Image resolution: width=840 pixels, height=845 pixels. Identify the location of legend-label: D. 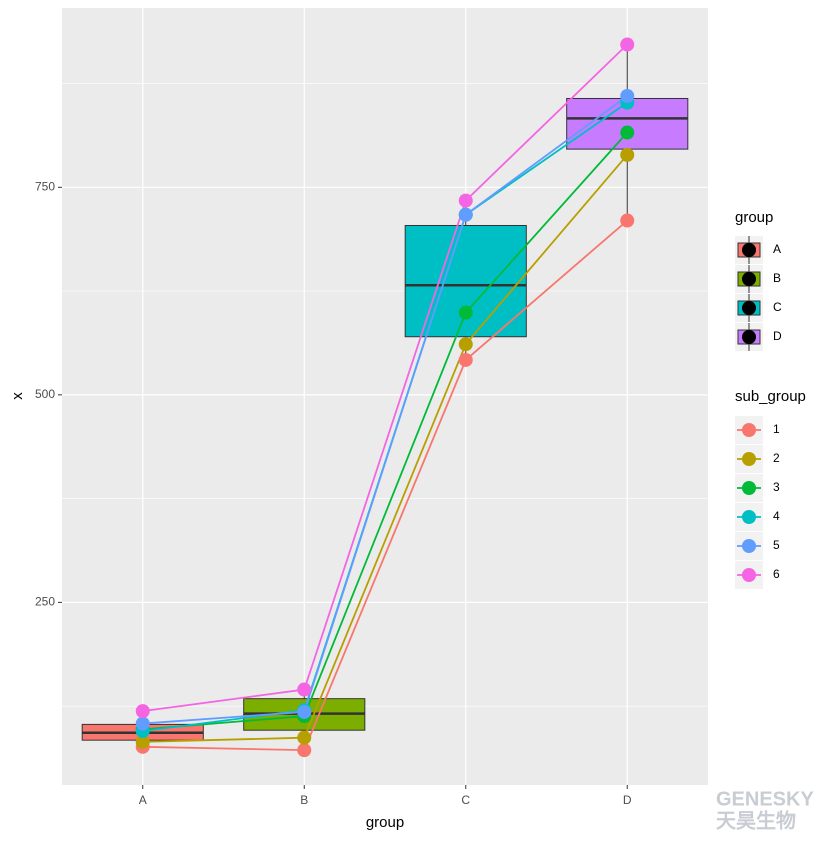
(777, 336).